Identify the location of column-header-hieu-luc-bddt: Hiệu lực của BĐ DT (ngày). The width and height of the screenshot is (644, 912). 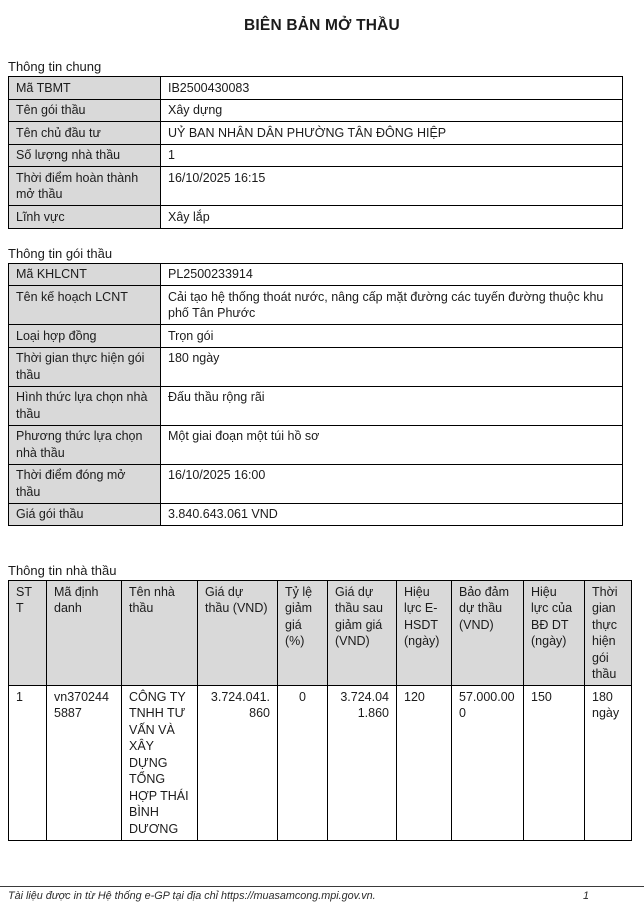
(554, 633).